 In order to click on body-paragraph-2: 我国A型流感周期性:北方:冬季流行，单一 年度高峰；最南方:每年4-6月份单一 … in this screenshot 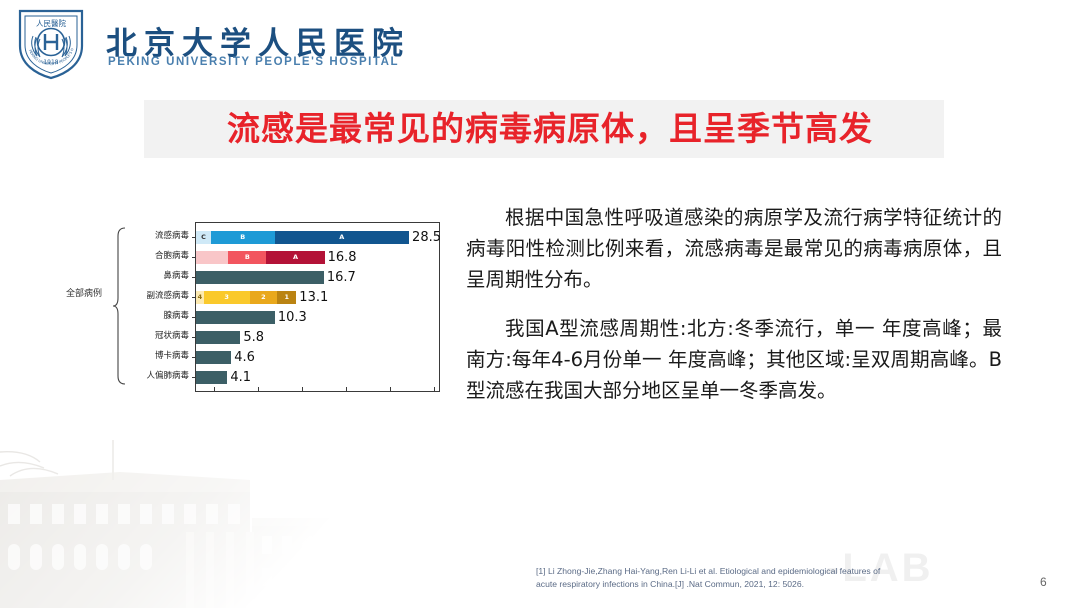, I will do `click(734, 359)`.